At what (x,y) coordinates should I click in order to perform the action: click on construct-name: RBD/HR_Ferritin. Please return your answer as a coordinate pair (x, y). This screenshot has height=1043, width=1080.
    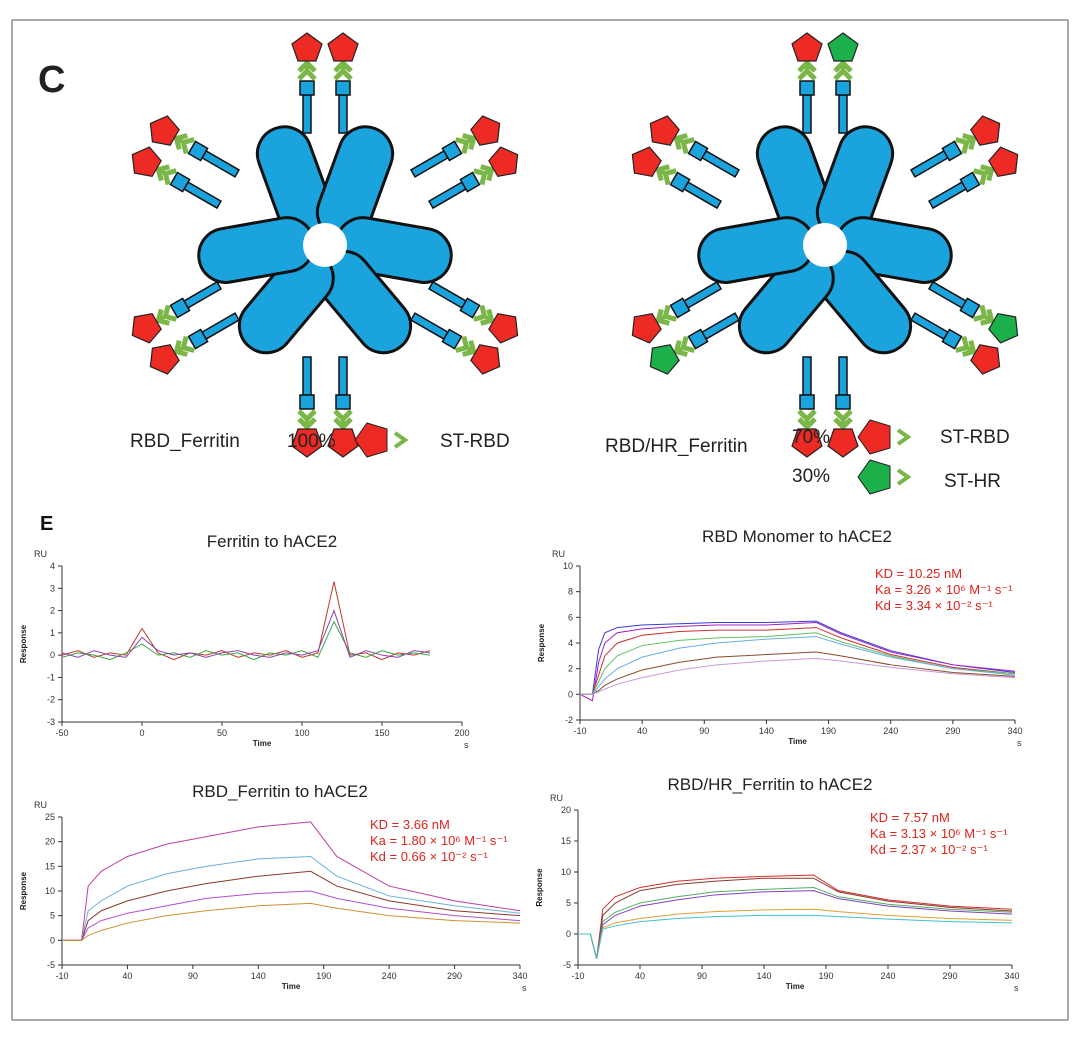
    Looking at the image, I should click on (676, 446).